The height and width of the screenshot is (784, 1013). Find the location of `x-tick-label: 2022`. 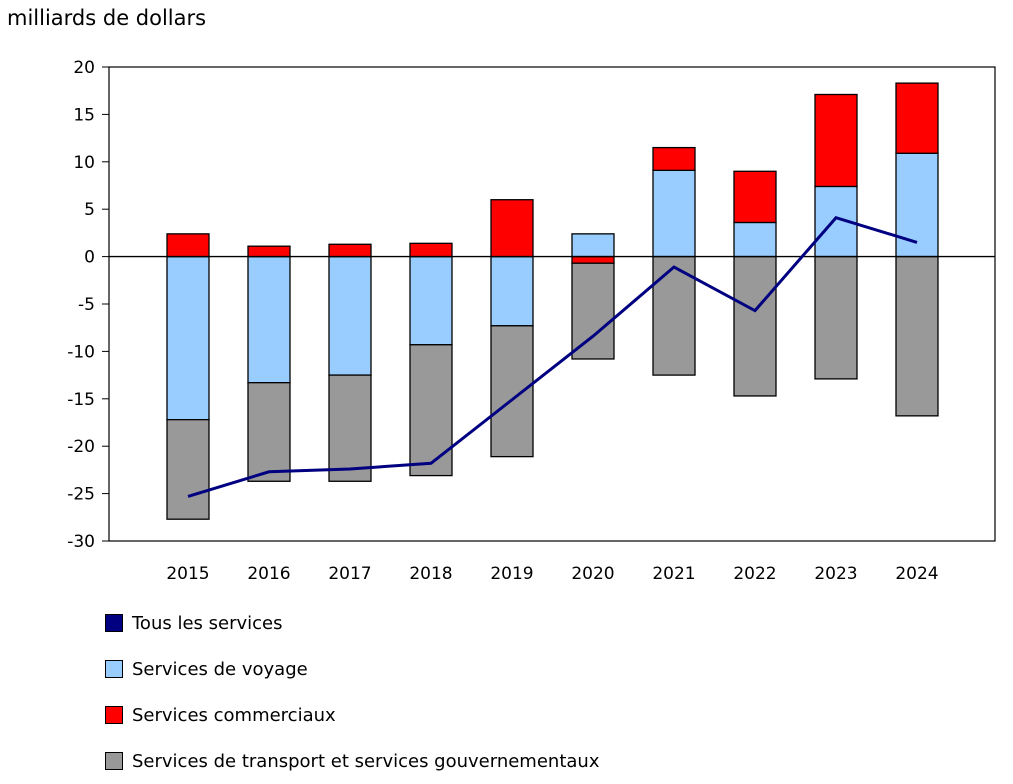

x-tick-label: 2022 is located at coordinates (754, 574).